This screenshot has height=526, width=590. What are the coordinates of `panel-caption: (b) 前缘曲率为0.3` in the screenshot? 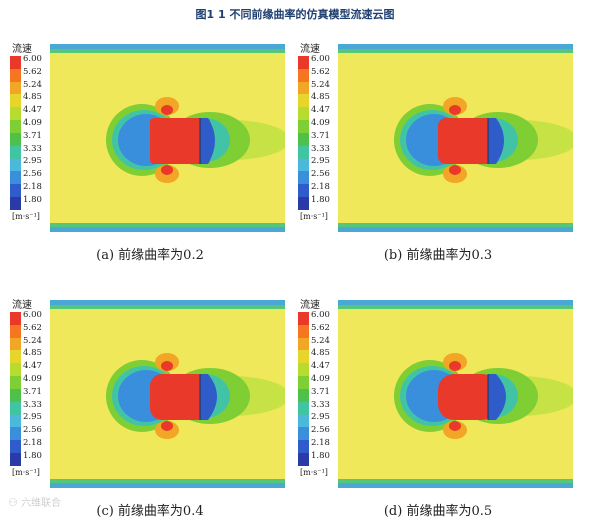 It's located at (438, 255).